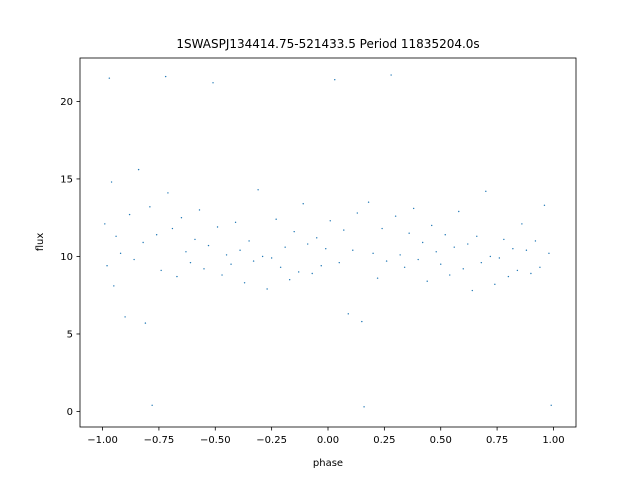  What do you see at coordinates (102, 440) in the screenshot?
I see `x-tick-label: −1.00` at bounding box center [102, 440].